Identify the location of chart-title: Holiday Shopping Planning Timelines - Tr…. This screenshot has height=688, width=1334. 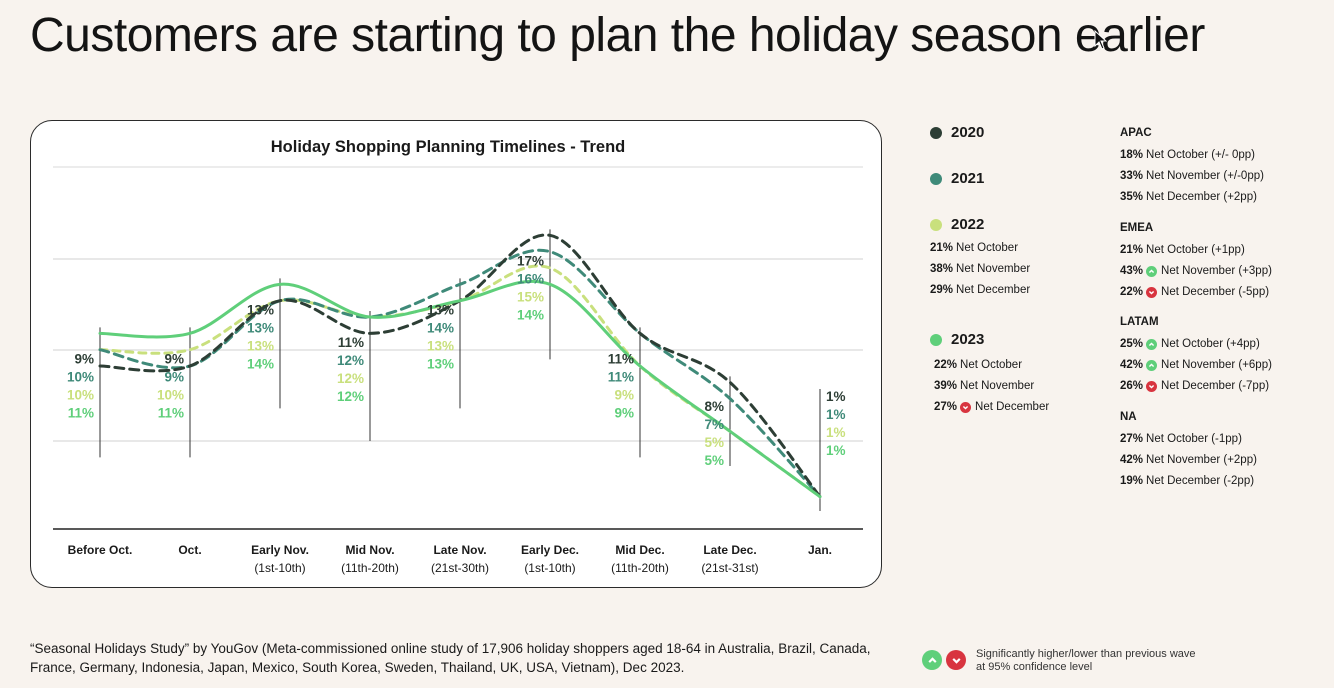
(448, 147).